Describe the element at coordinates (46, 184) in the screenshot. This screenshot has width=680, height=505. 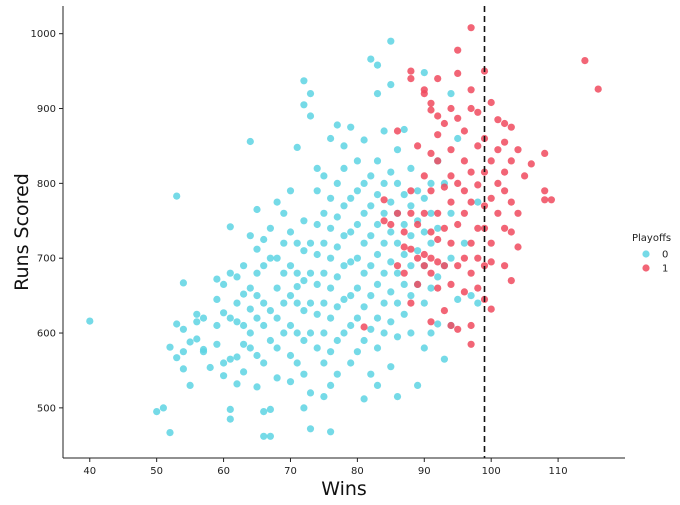
I see `y-tick-label: 800` at that location.